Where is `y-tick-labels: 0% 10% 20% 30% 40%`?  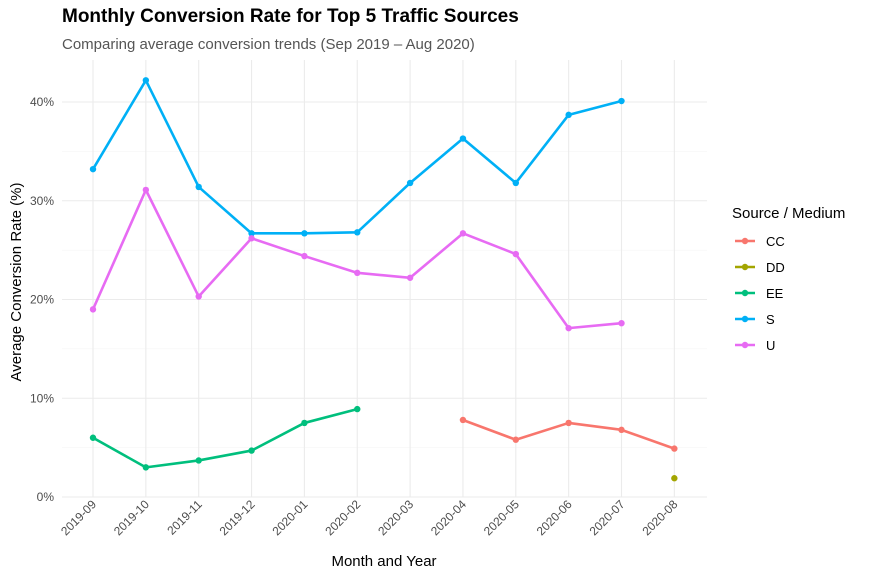
y-tick-labels: 0% 10% 20% 30% 40% is located at coordinates (42, 299).